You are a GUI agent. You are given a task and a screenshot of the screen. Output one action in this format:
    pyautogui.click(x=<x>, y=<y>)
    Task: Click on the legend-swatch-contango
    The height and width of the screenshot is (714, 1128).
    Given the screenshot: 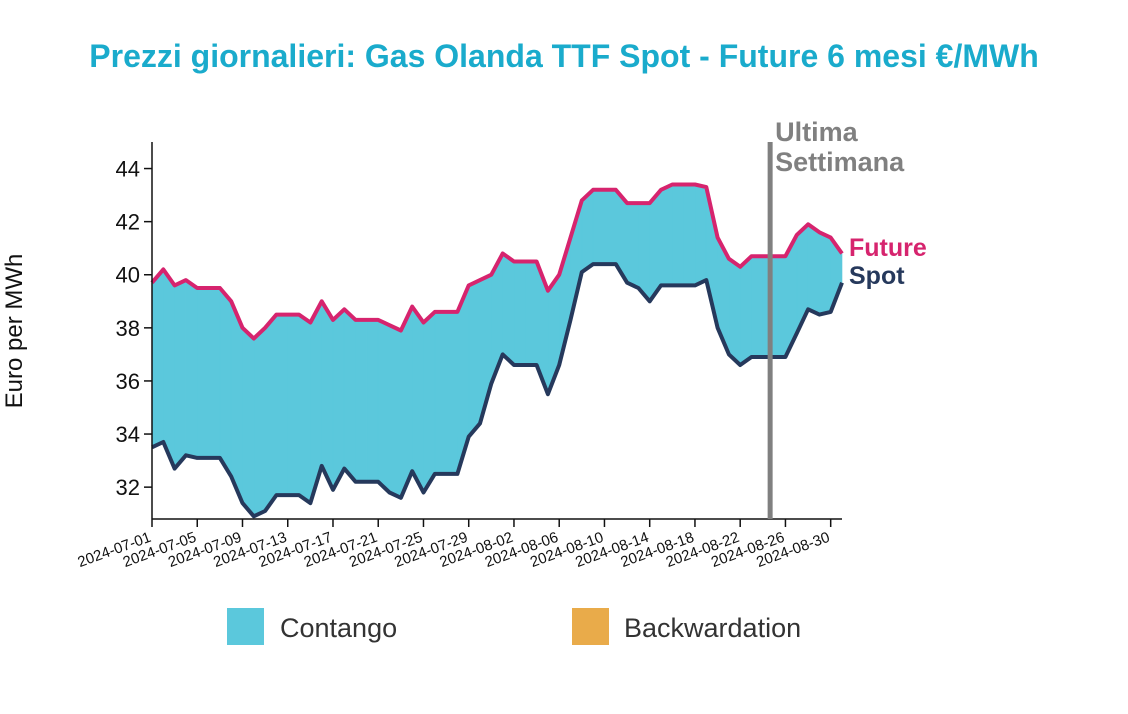 What is the action you would take?
    pyautogui.click(x=245, y=626)
    